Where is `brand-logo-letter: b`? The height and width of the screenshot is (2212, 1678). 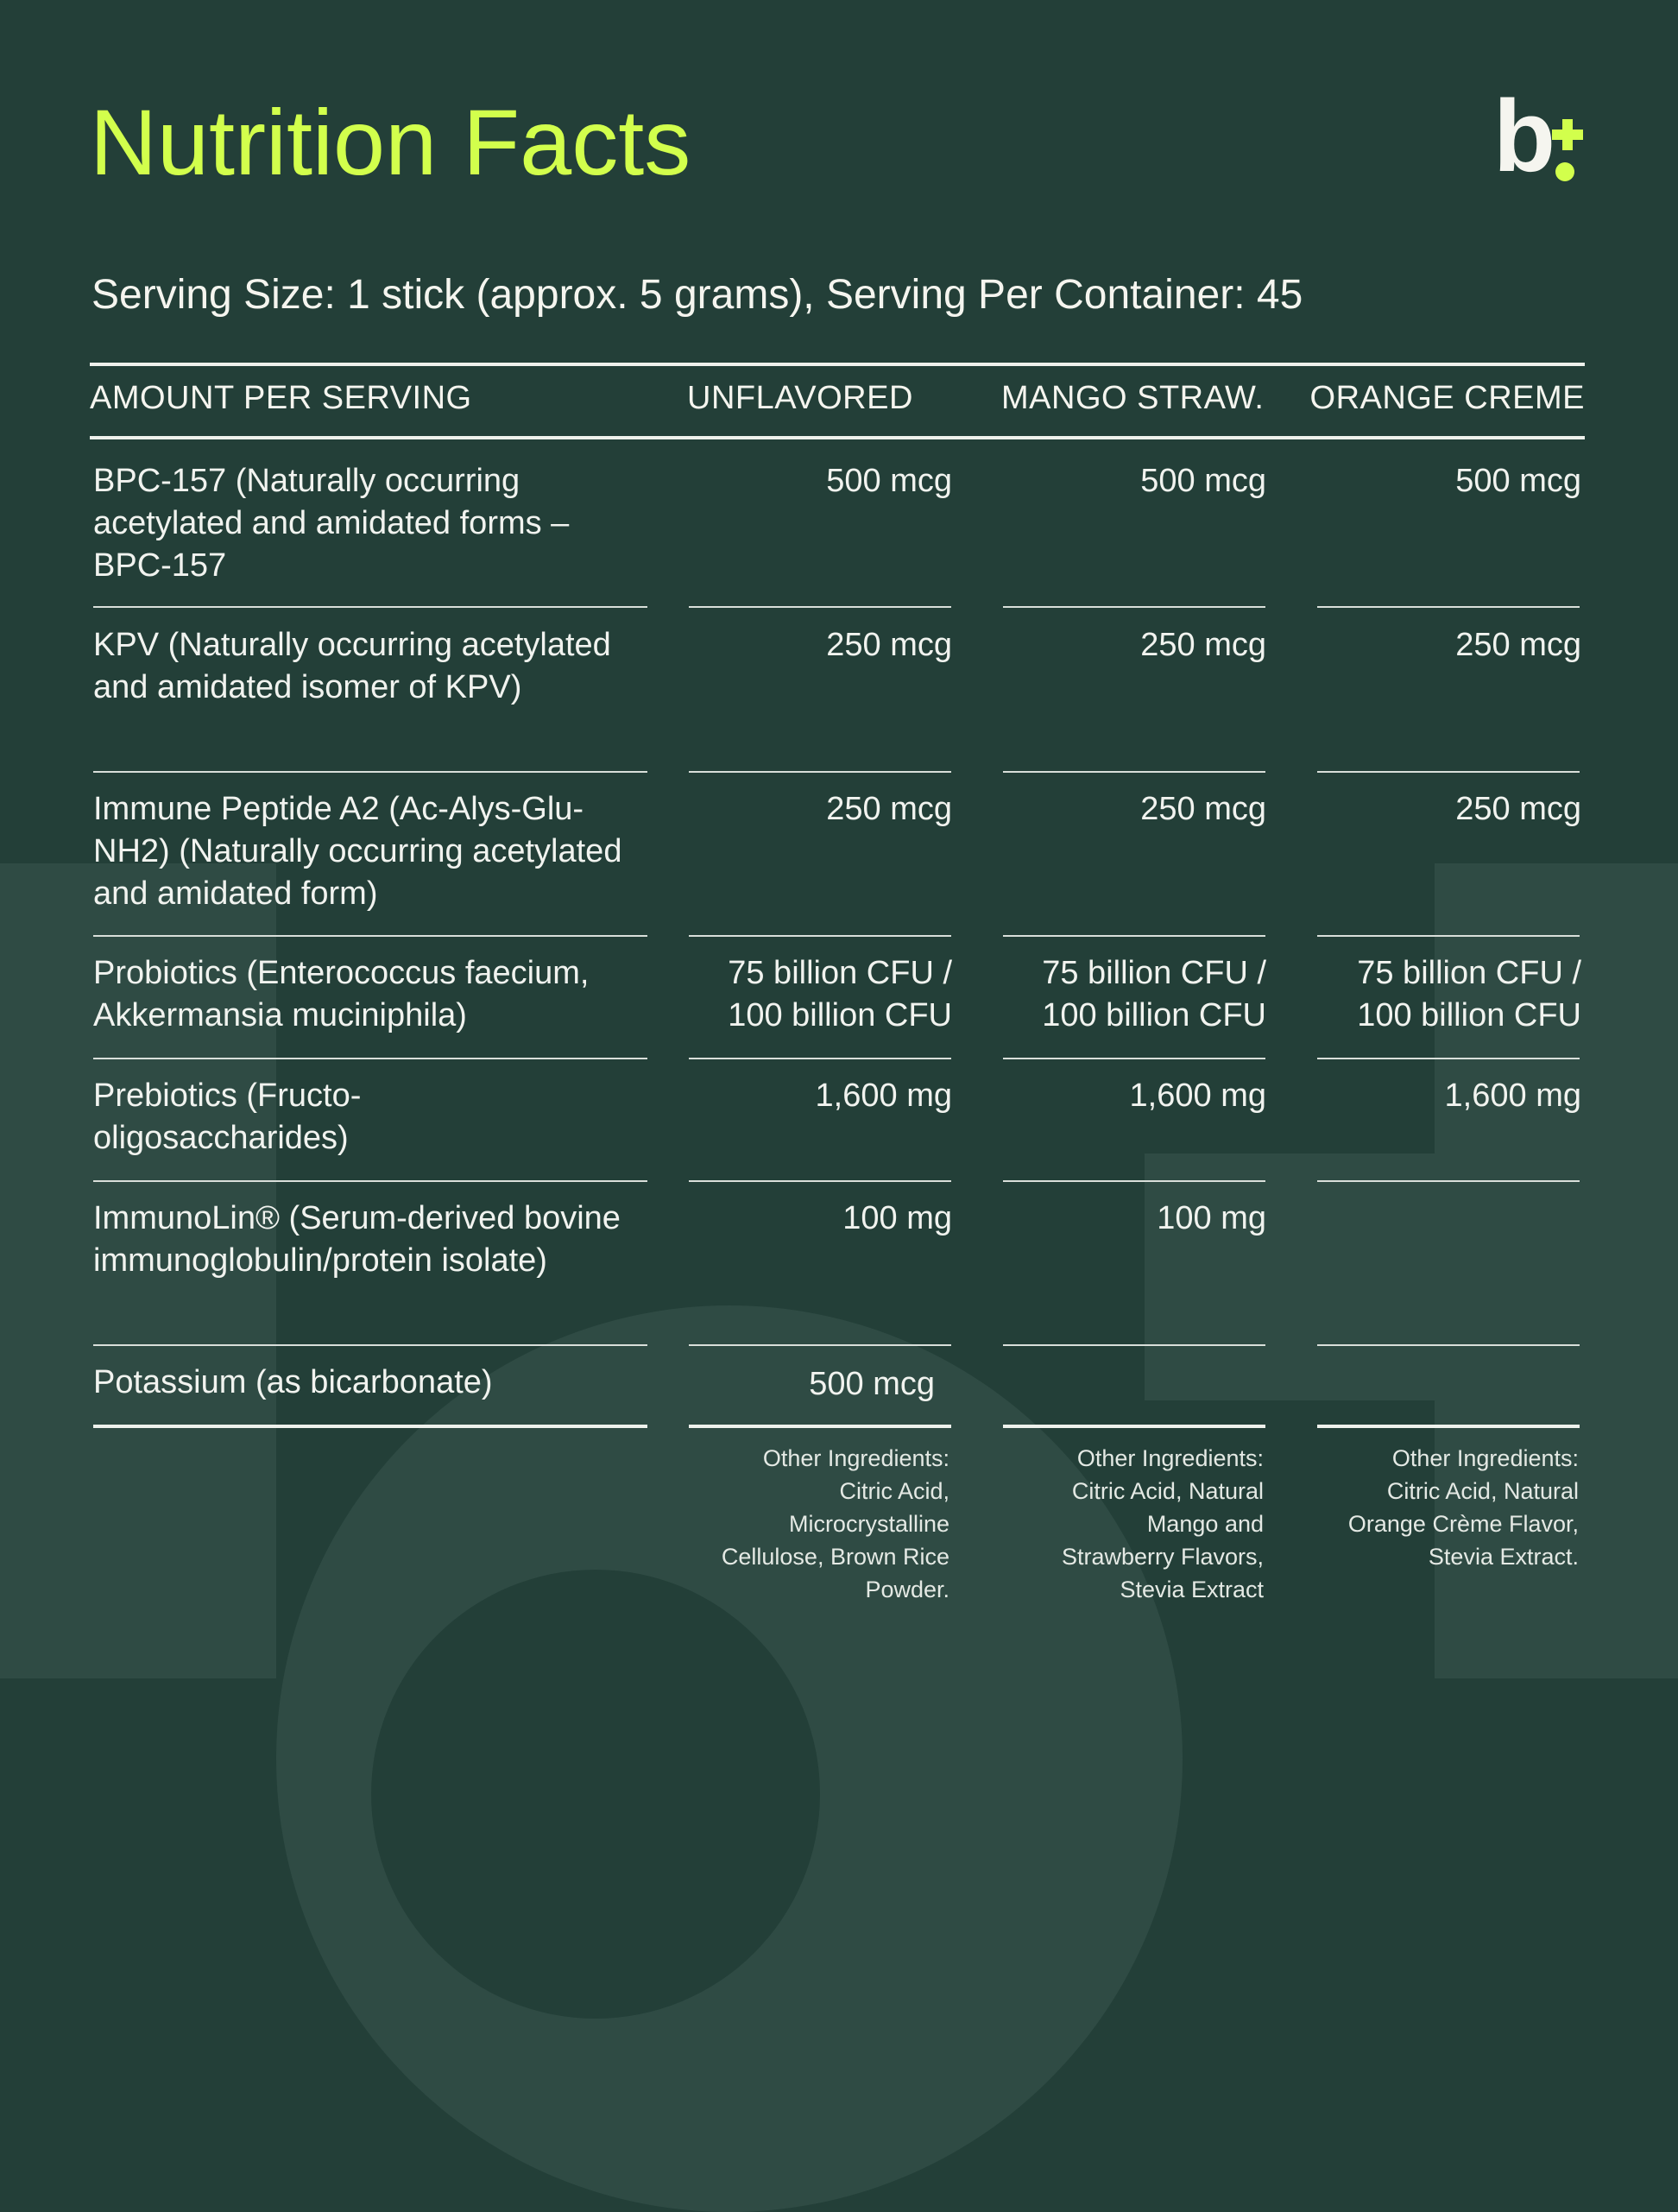 brand-logo-letter: b is located at coordinates (1524, 136).